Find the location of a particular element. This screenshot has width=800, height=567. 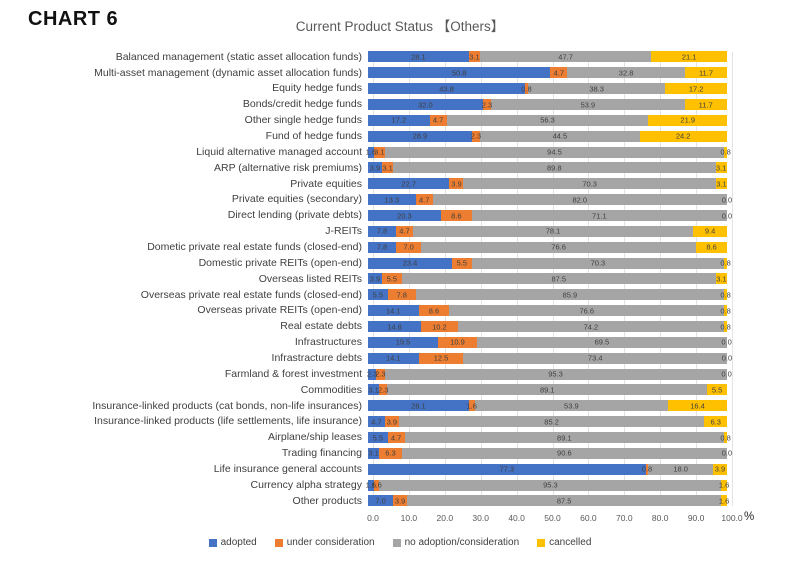

bar-segment-adopted: 4.7 is located at coordinates (376, 422).